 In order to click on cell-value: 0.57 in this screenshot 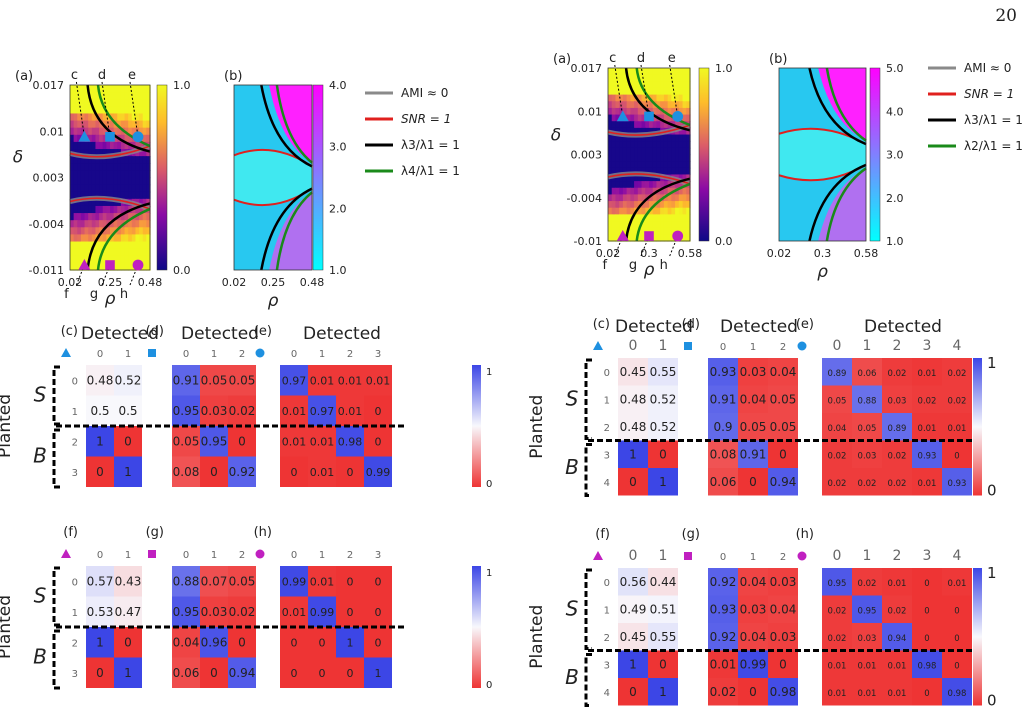, I will do `click(100, 581)`.